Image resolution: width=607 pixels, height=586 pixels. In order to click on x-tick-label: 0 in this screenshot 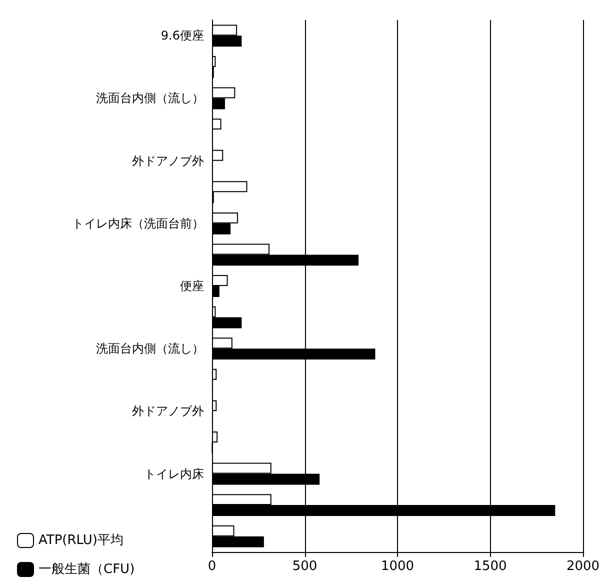, I will do `click(212, 566)`.